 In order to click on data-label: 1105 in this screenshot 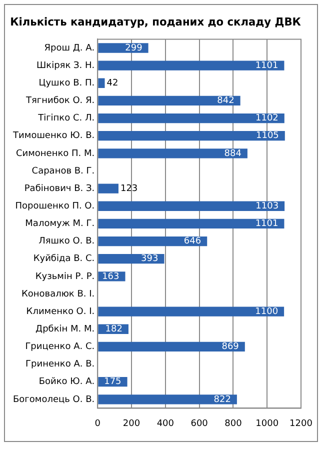, I will do `click(267, 136)`.